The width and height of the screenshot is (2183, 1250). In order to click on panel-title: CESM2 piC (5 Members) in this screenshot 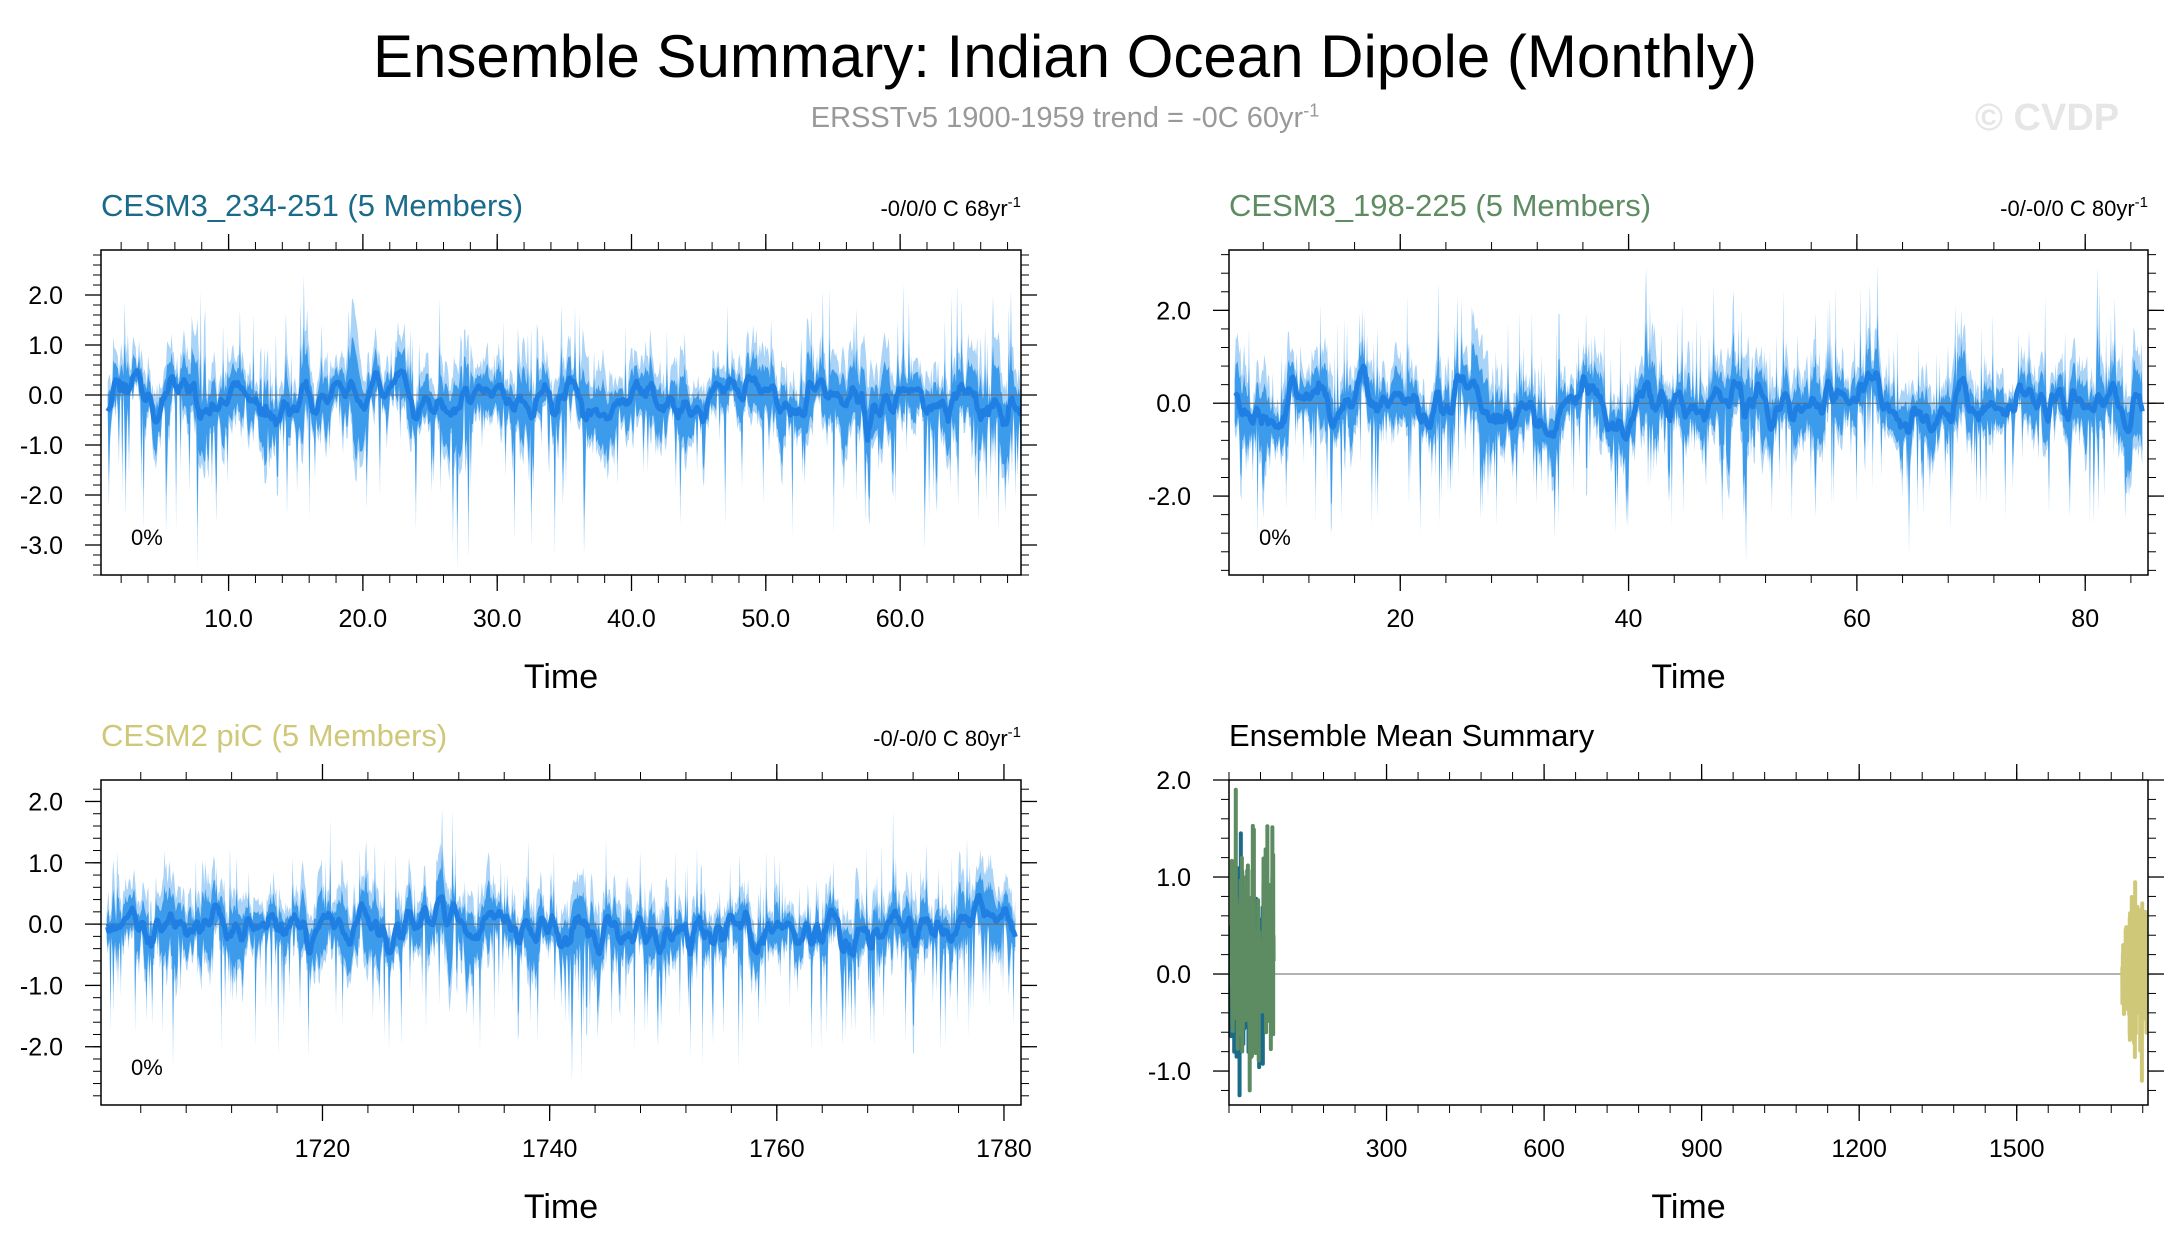, I will do `click(274, 735)`.